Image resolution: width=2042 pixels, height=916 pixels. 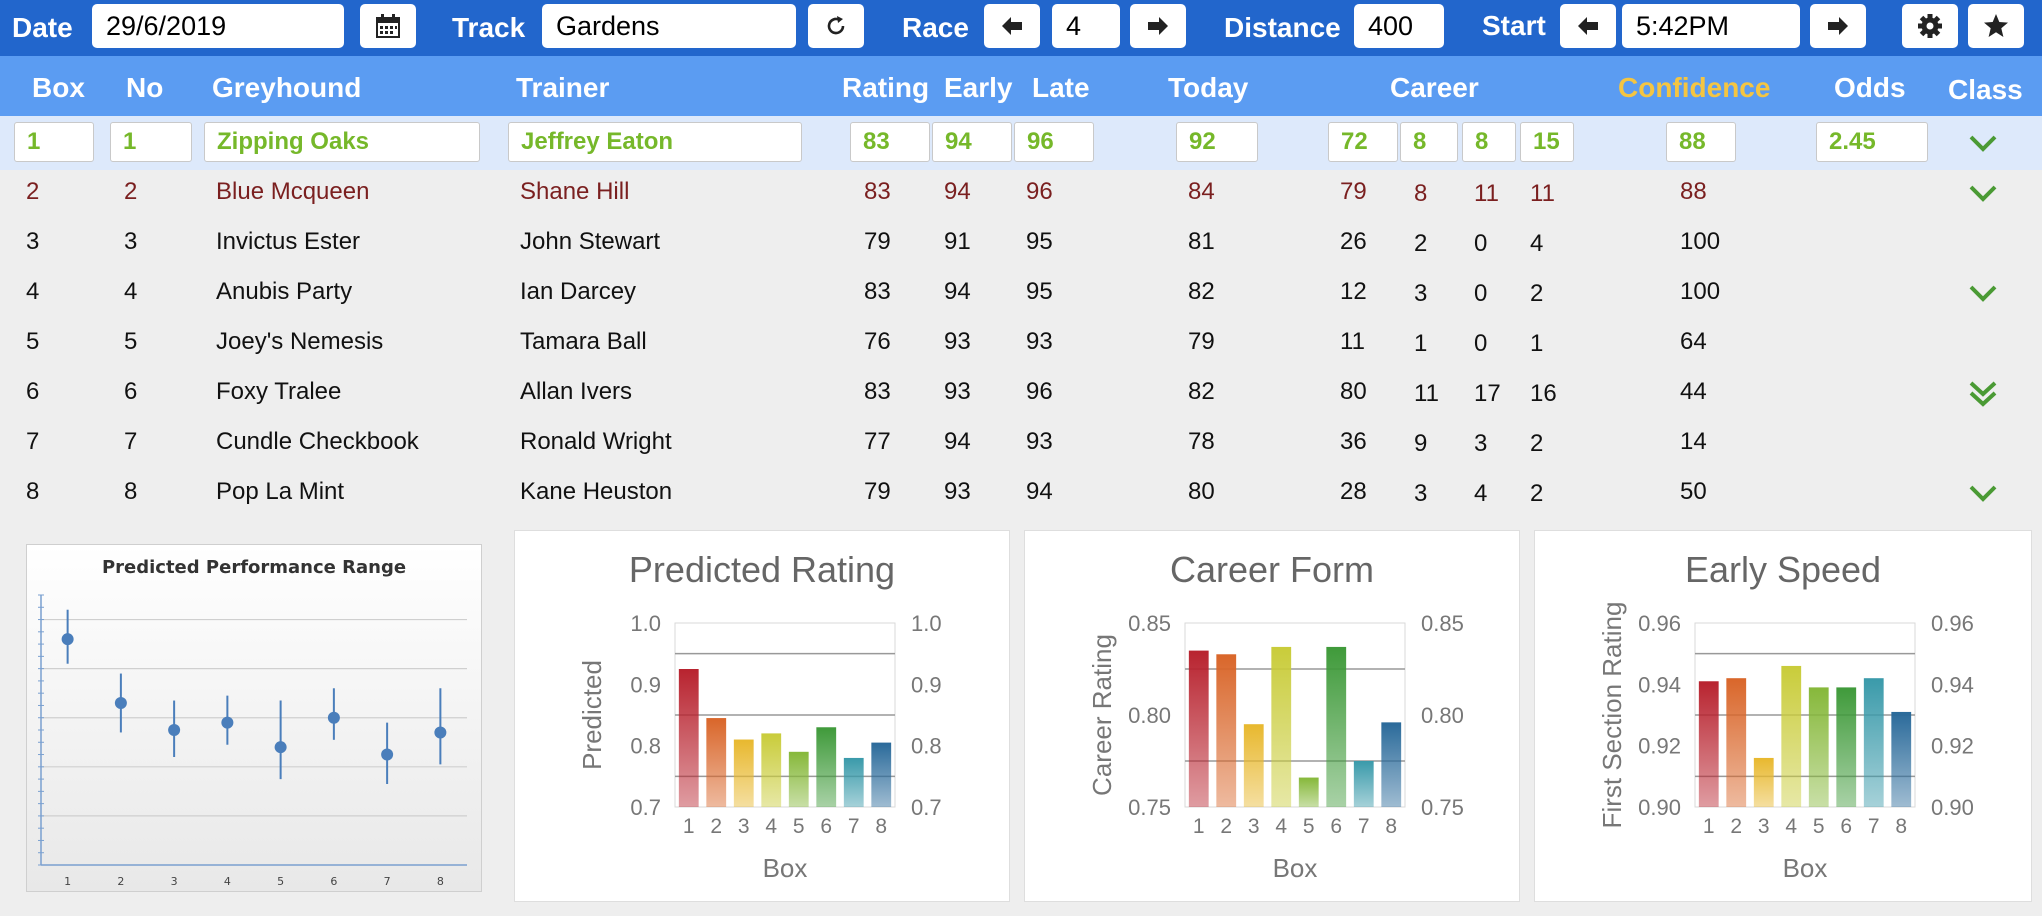 I want to click on y-tick-label-right: 1.0, so click(x=926, y=623).